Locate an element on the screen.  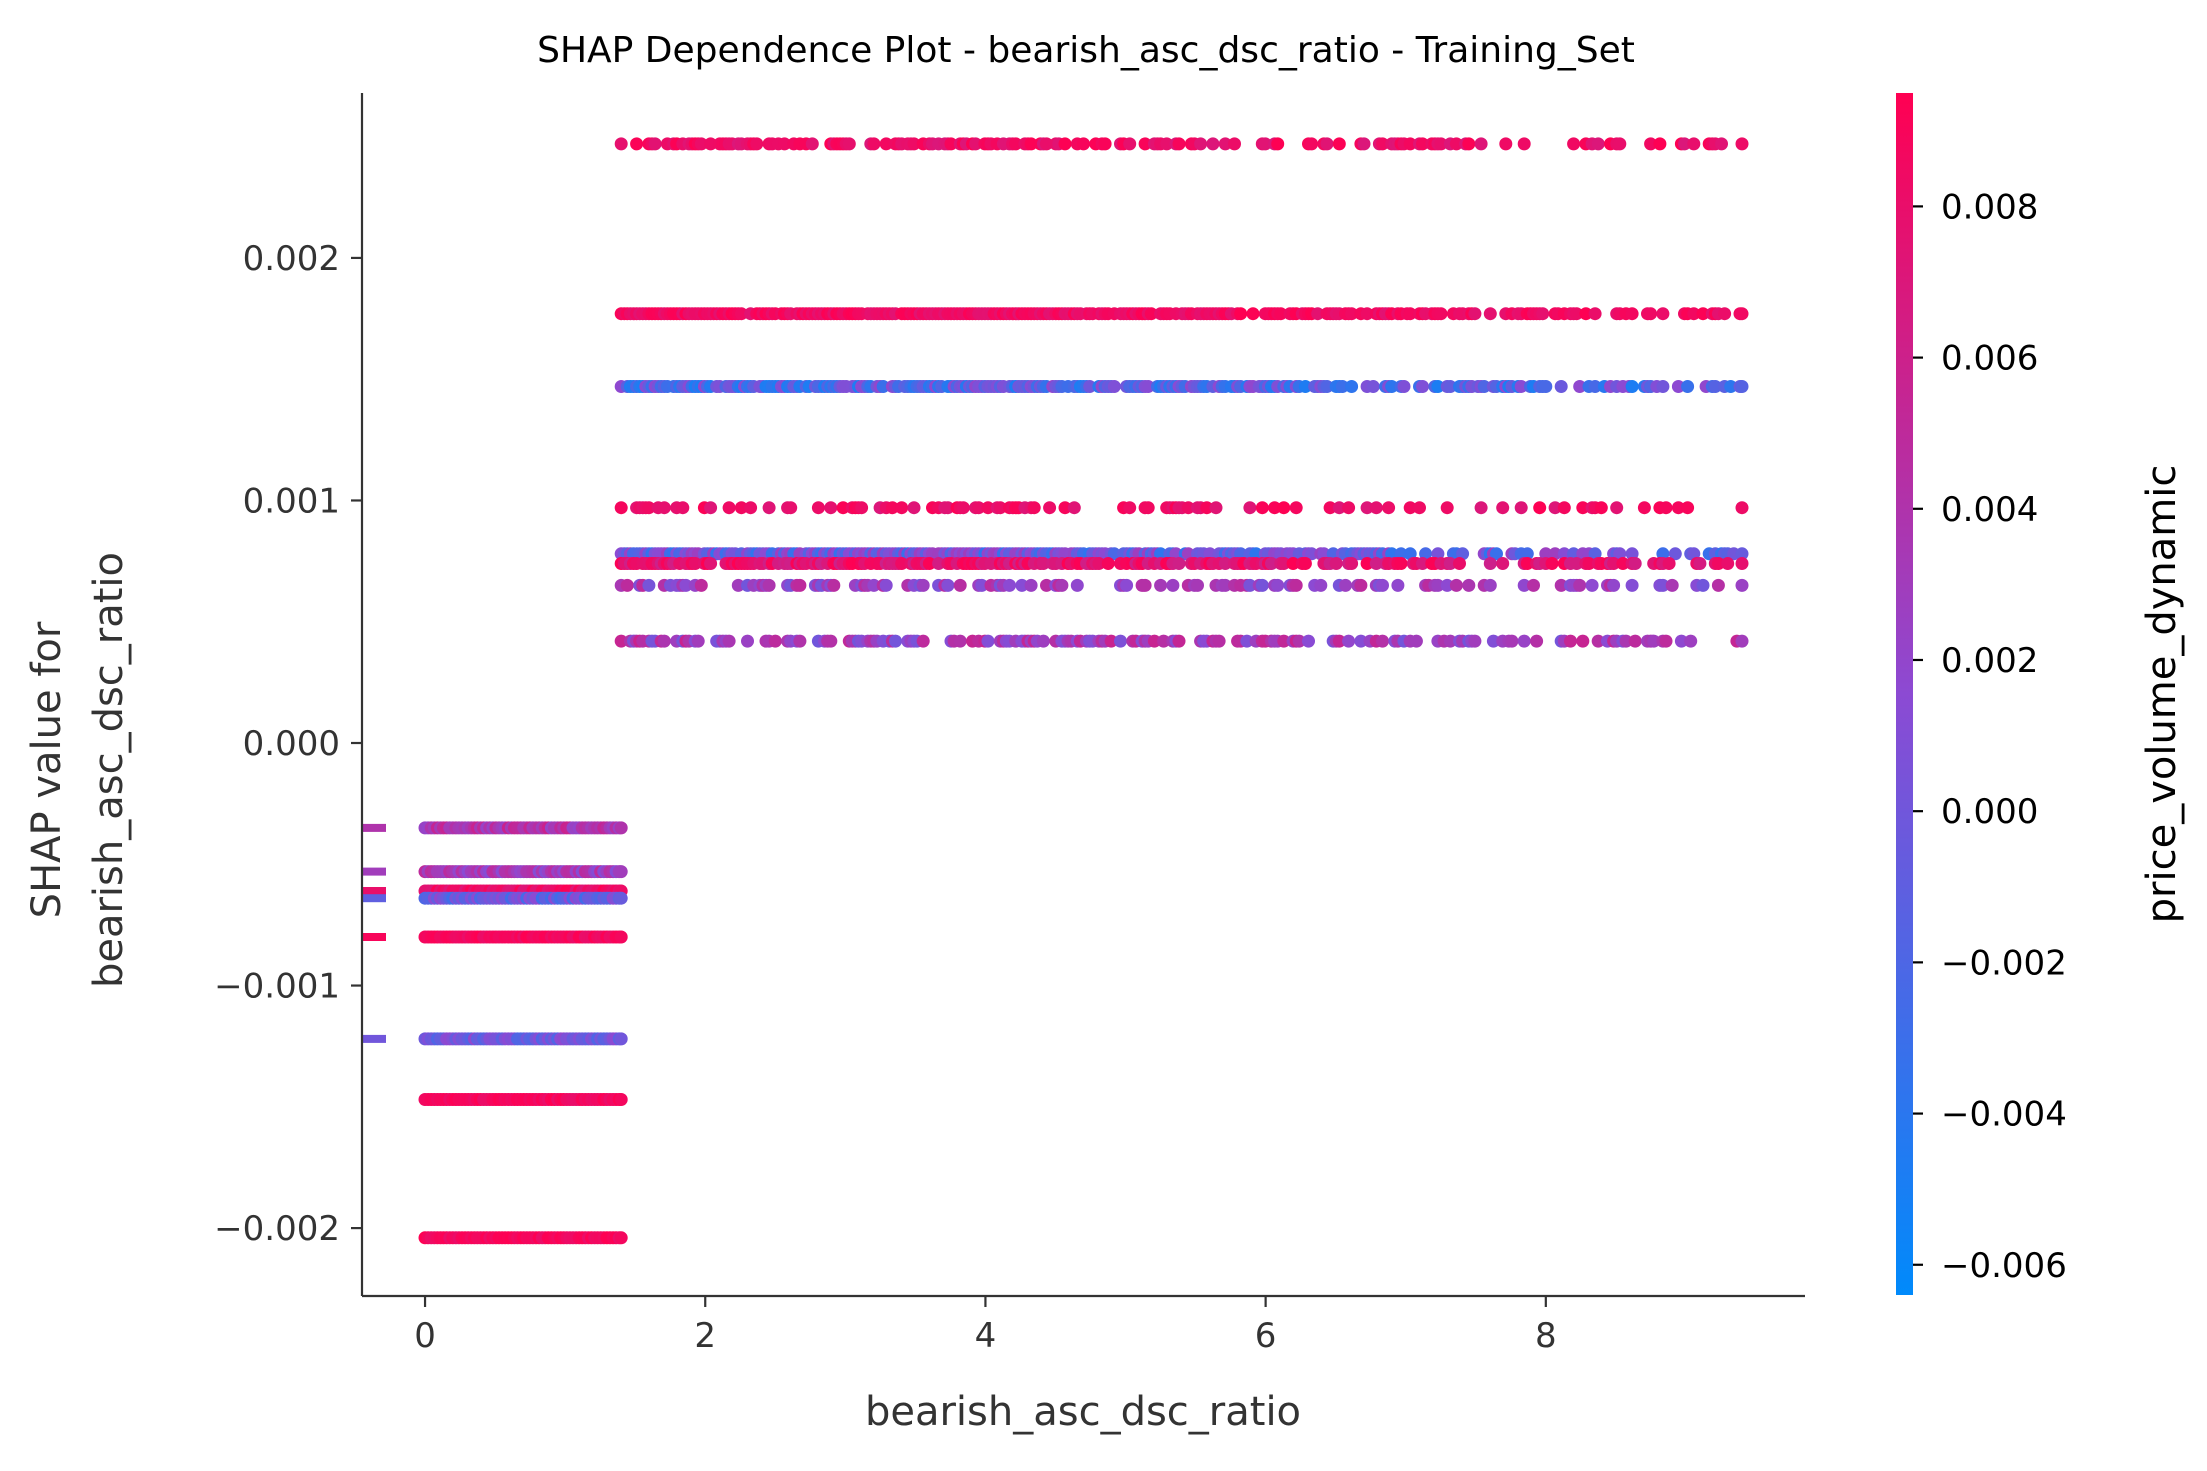
y-tick-label: 0.001 is located at coordinates (291, 501).